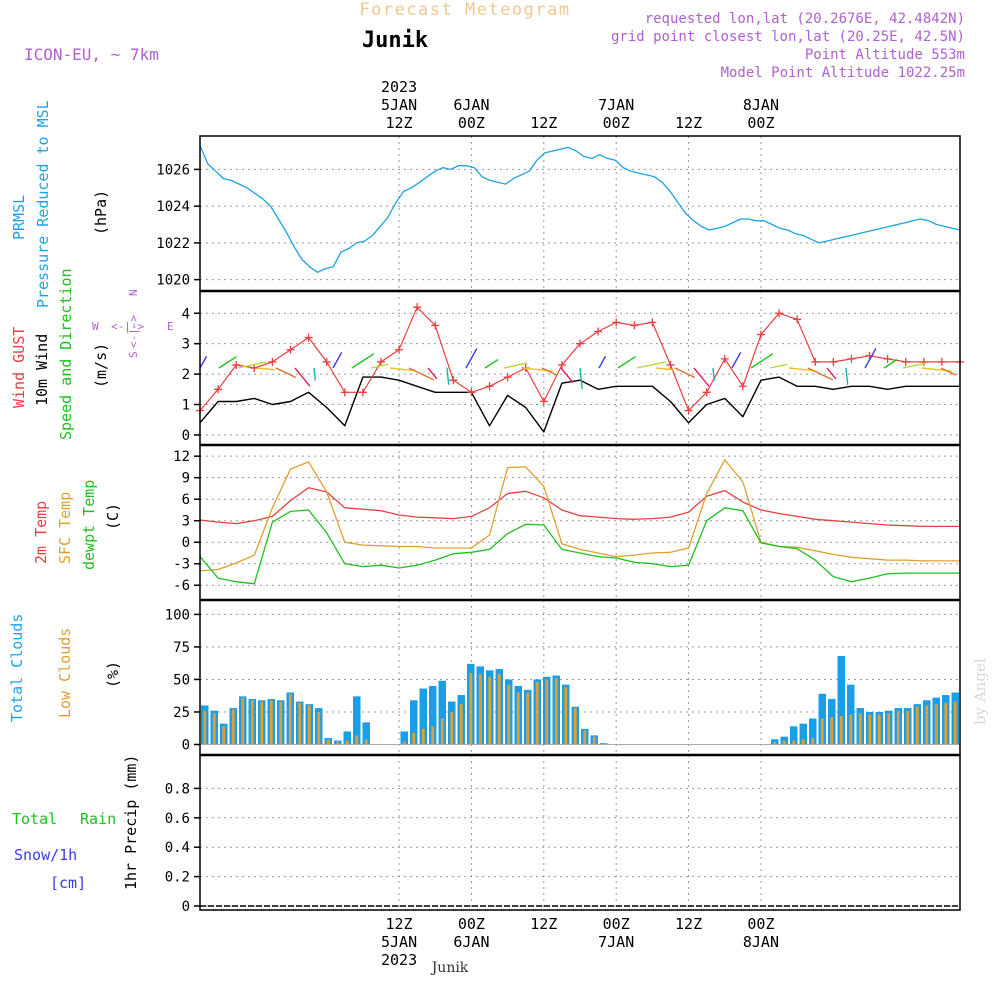 This screenshot has width=1000, height=1000. Describe the element at coordinates (181, 586) in the screenshot. I see `y-tick-label: -6` at that location.